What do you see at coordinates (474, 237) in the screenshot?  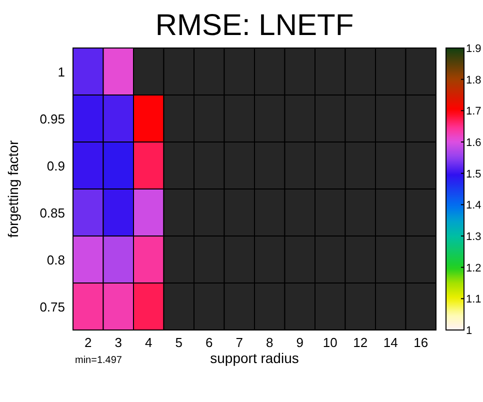 I see `color-bar-label: 1.3` at bounding box center [474, 237].